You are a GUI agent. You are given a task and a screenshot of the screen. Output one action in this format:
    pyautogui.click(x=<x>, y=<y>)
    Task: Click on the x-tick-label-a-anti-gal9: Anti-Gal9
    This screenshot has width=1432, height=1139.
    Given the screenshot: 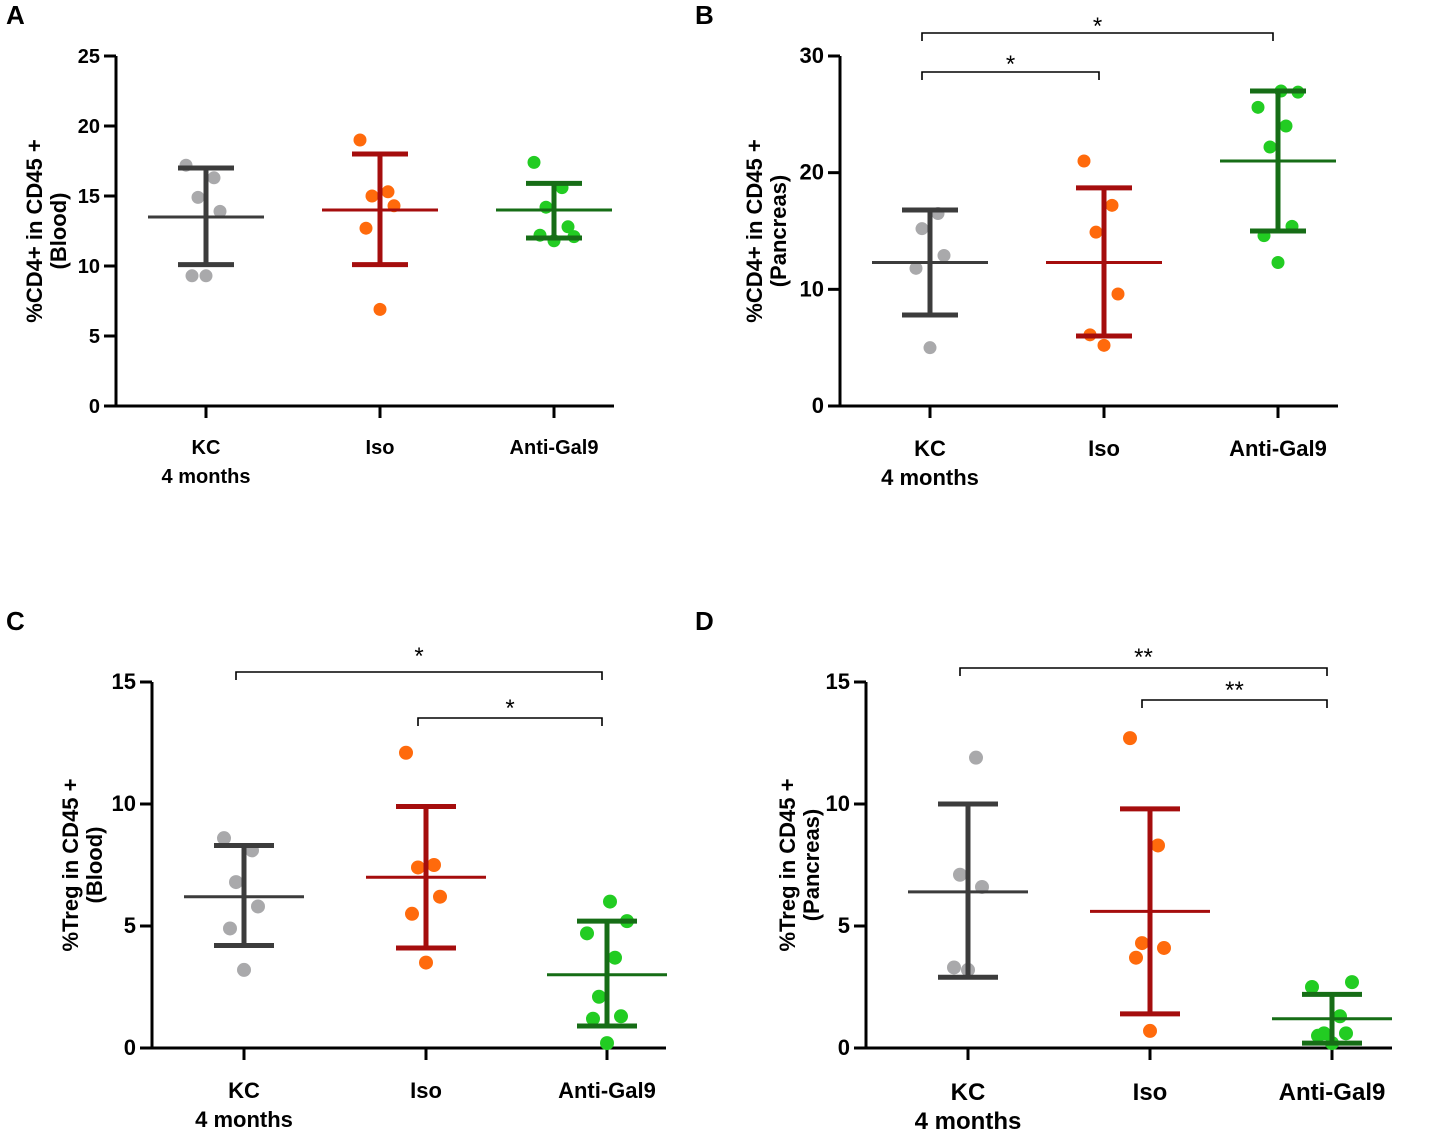 What is the action you would take?
    pyautogui.click(x=554, y=448)
    